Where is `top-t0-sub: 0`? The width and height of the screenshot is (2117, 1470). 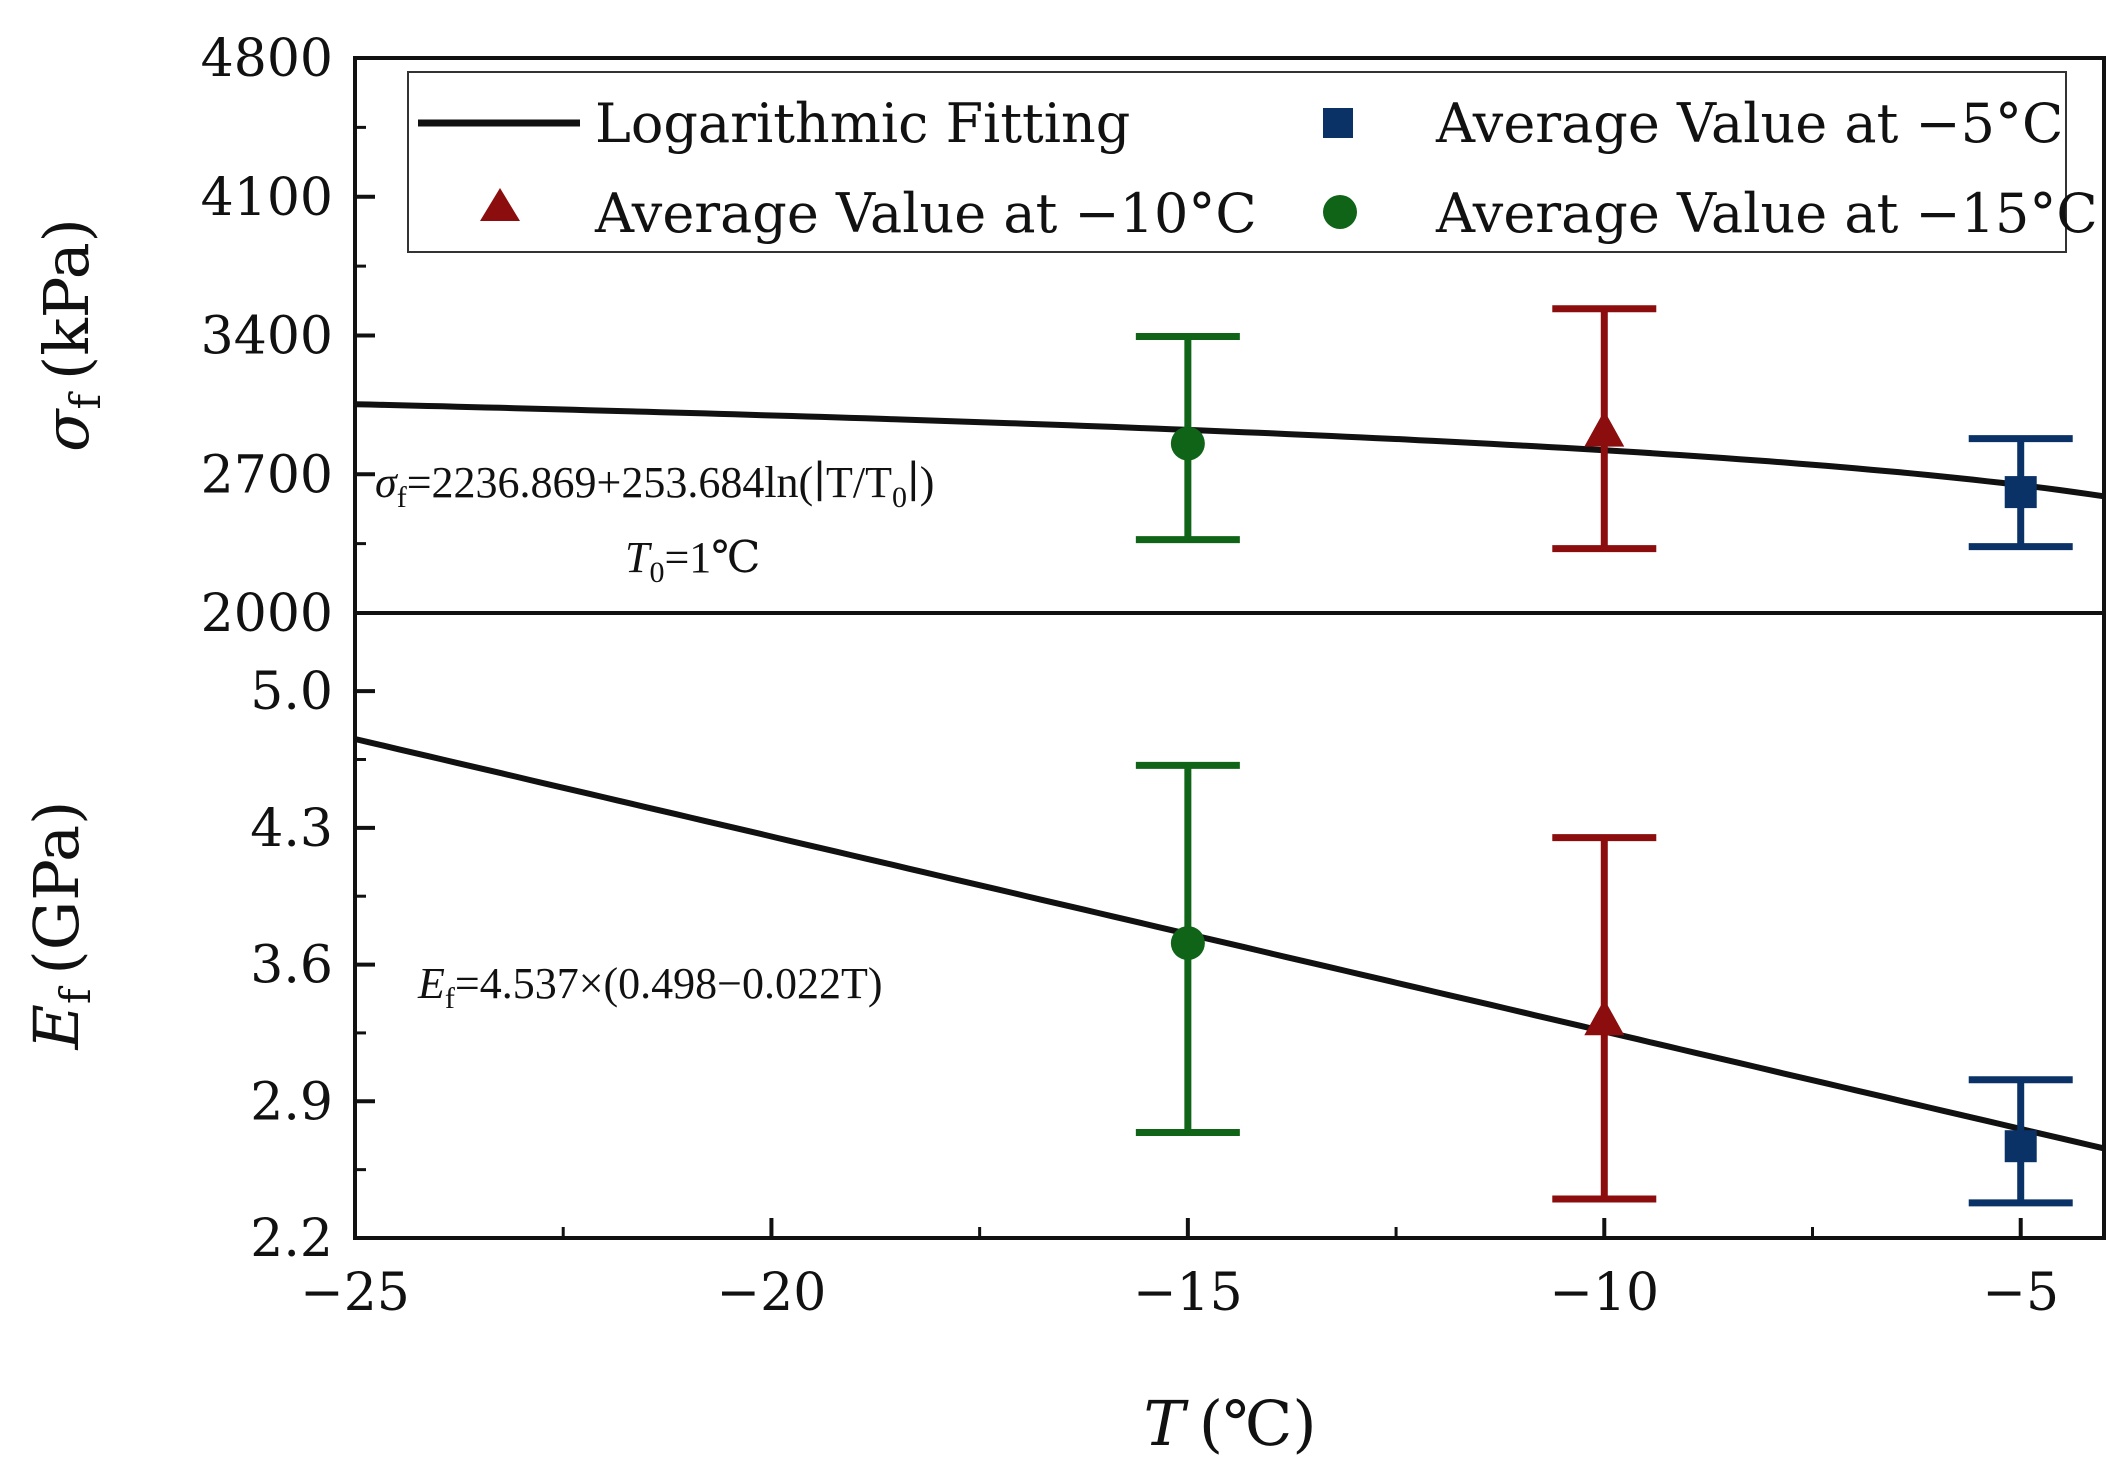 top-t0-sub: 0 is located at coordinates (656, 572).